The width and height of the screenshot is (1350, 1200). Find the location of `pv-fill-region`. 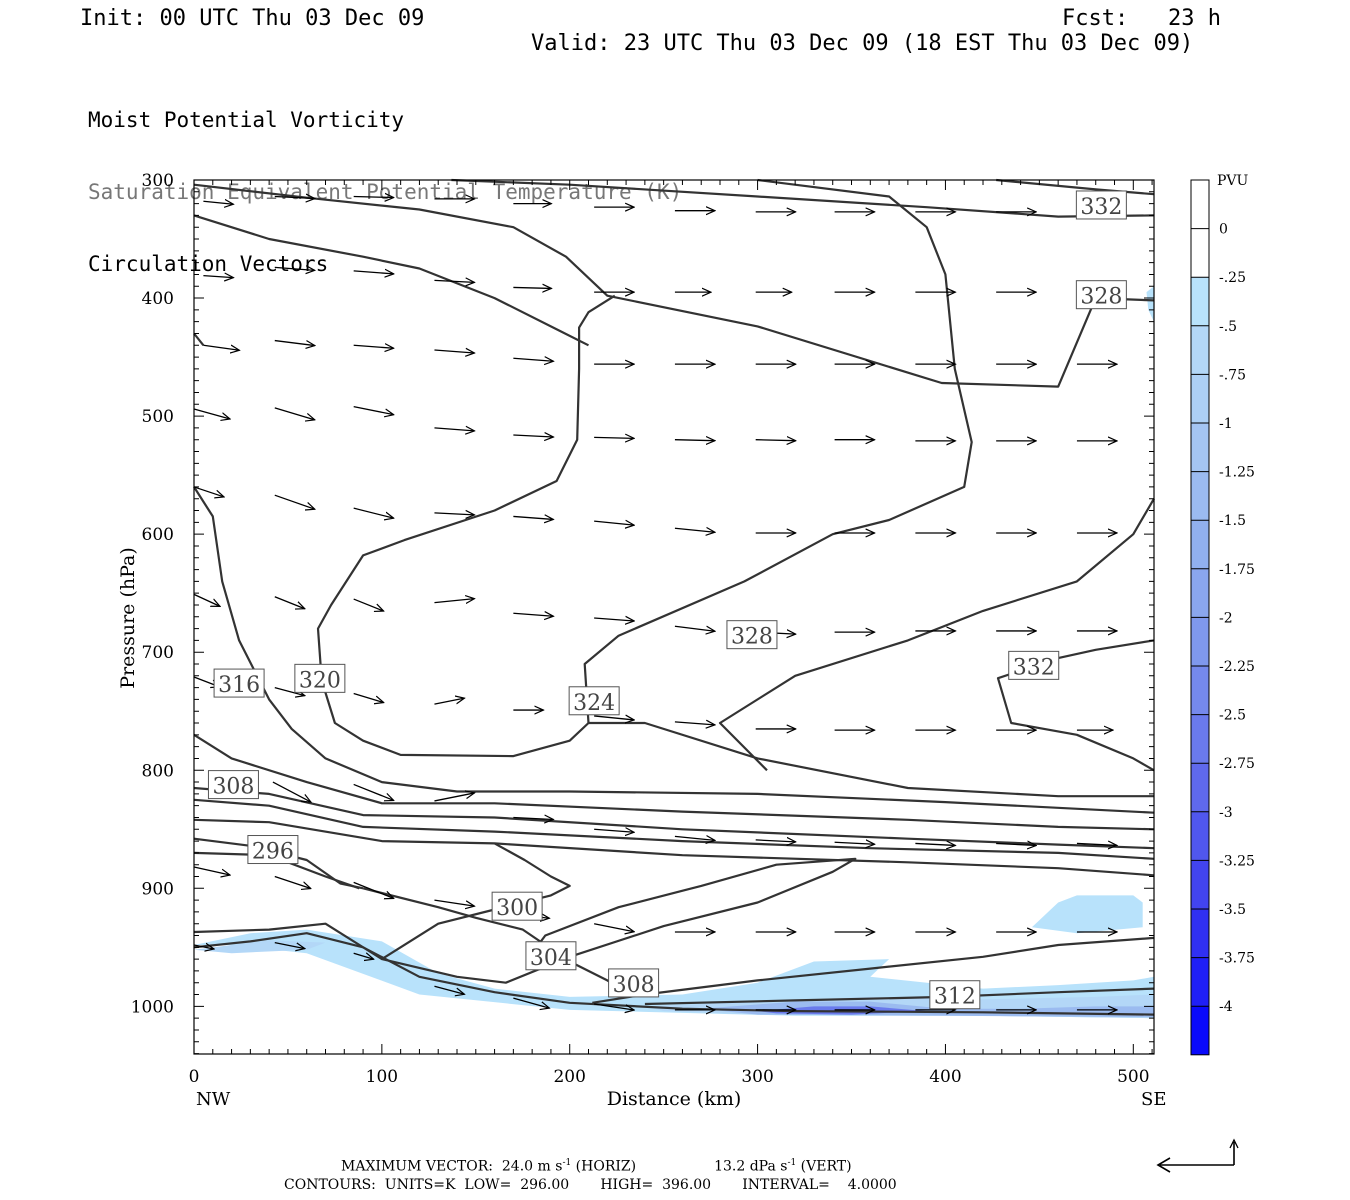

pv-fill-region is located at coordinates (674, 974).